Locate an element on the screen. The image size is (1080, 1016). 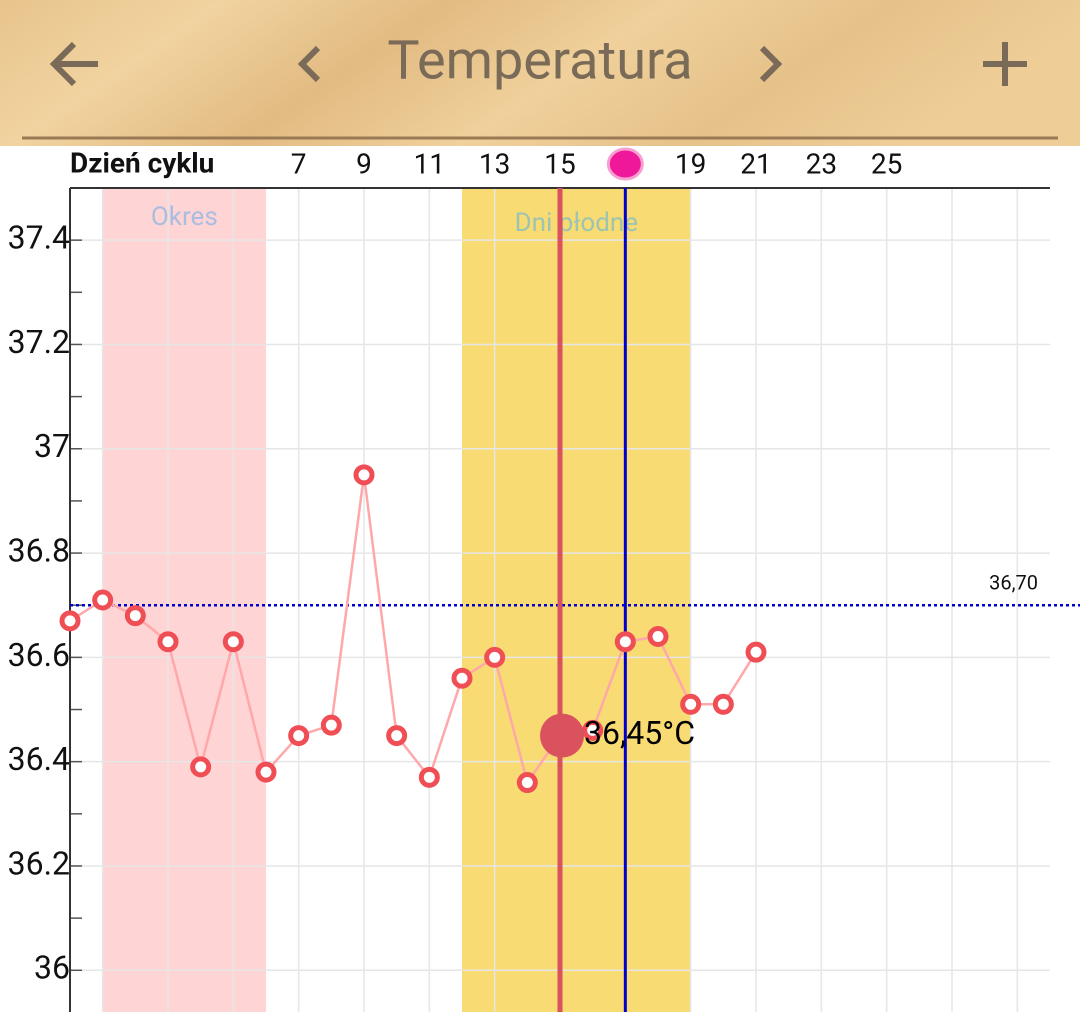
y-tick-label: 36.2 is located at coordinates (39, 863).